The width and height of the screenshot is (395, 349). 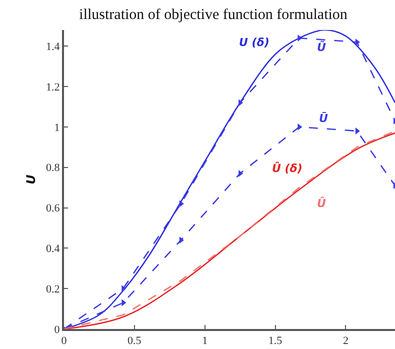 What do you see at coordinates (53, 249) in the screenshot?
I see `y-tick-label: 0.4` at bounding box center [53, 249].